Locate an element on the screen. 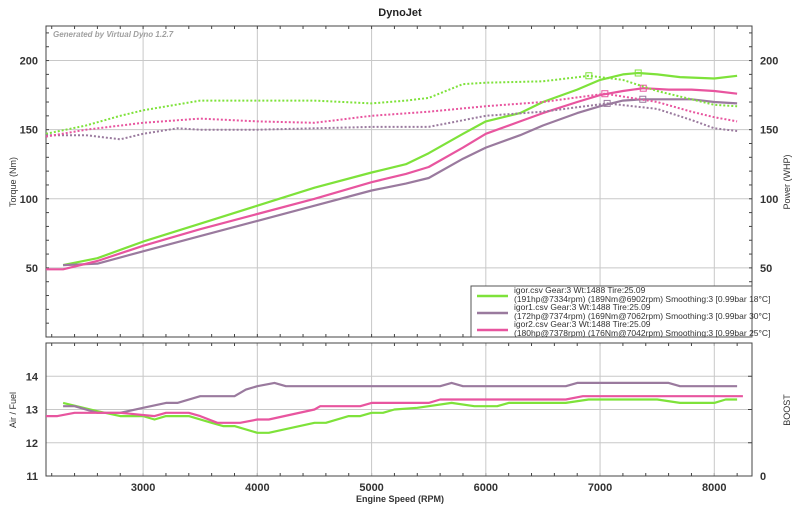 The image size is (799, 514). afr-tick-label: 14 is located at coordinates (32, 377).